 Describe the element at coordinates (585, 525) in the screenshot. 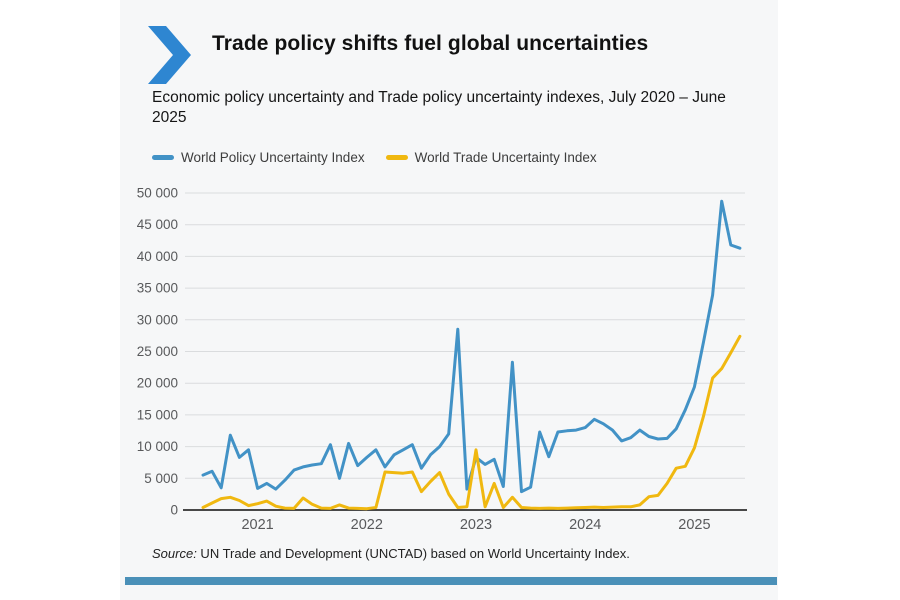

I see `x-axis-tick-label: 2024` at that location.